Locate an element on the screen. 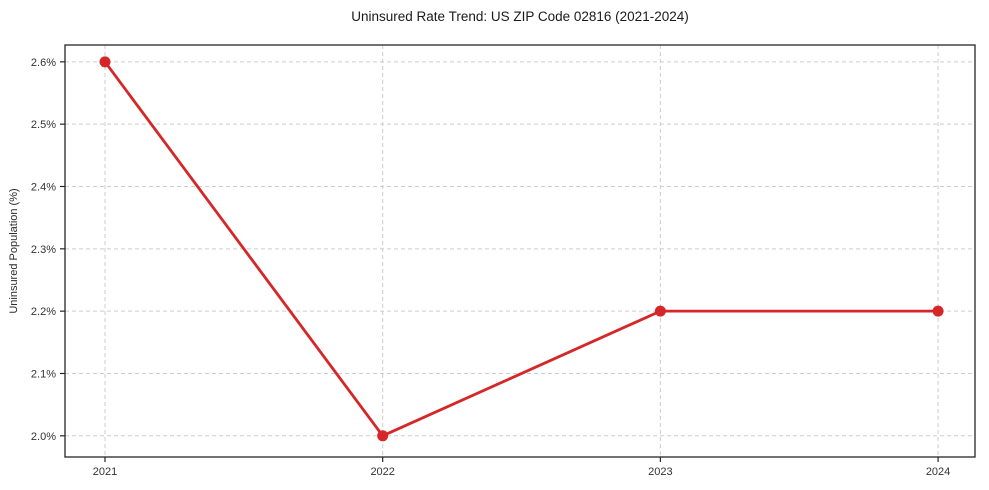 This screenshot has width=989, height=490. y-tick-label: 2.4% is located at coordinates (43, 187).